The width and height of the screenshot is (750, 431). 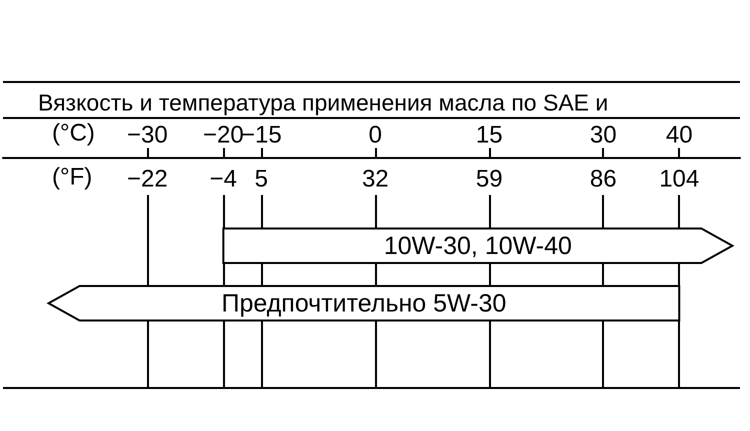 I want to click on y-tick-label: Предпочтительно 5W-30, so click(x=363, y=303).